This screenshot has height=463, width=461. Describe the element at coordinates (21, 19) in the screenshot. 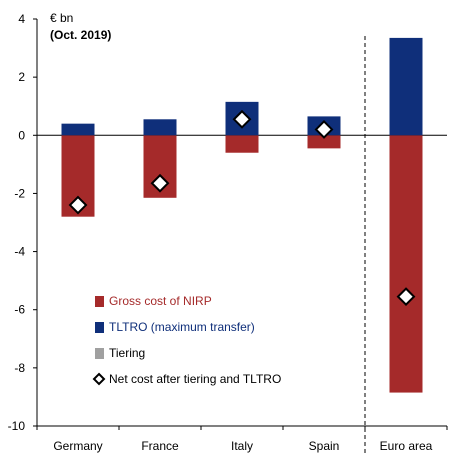

I see `y-tick-label: 4` at that location.